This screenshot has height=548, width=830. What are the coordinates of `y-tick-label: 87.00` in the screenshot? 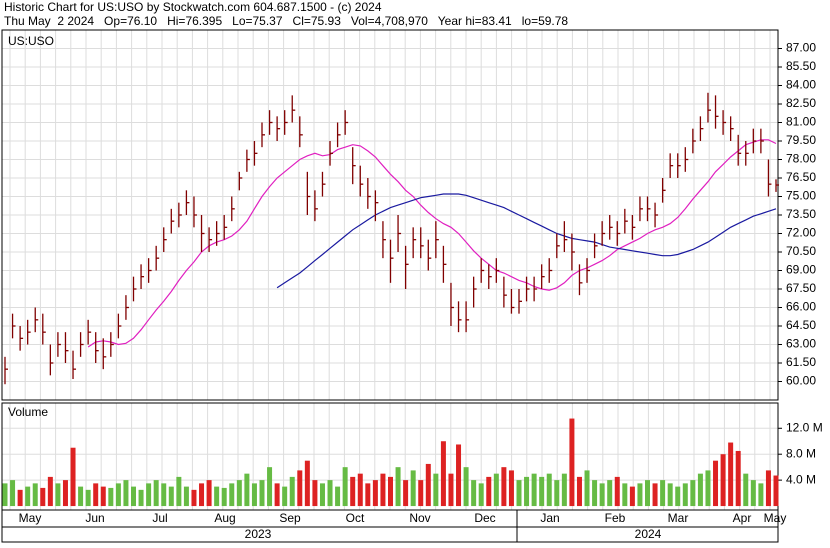 It's located at (801, 48).